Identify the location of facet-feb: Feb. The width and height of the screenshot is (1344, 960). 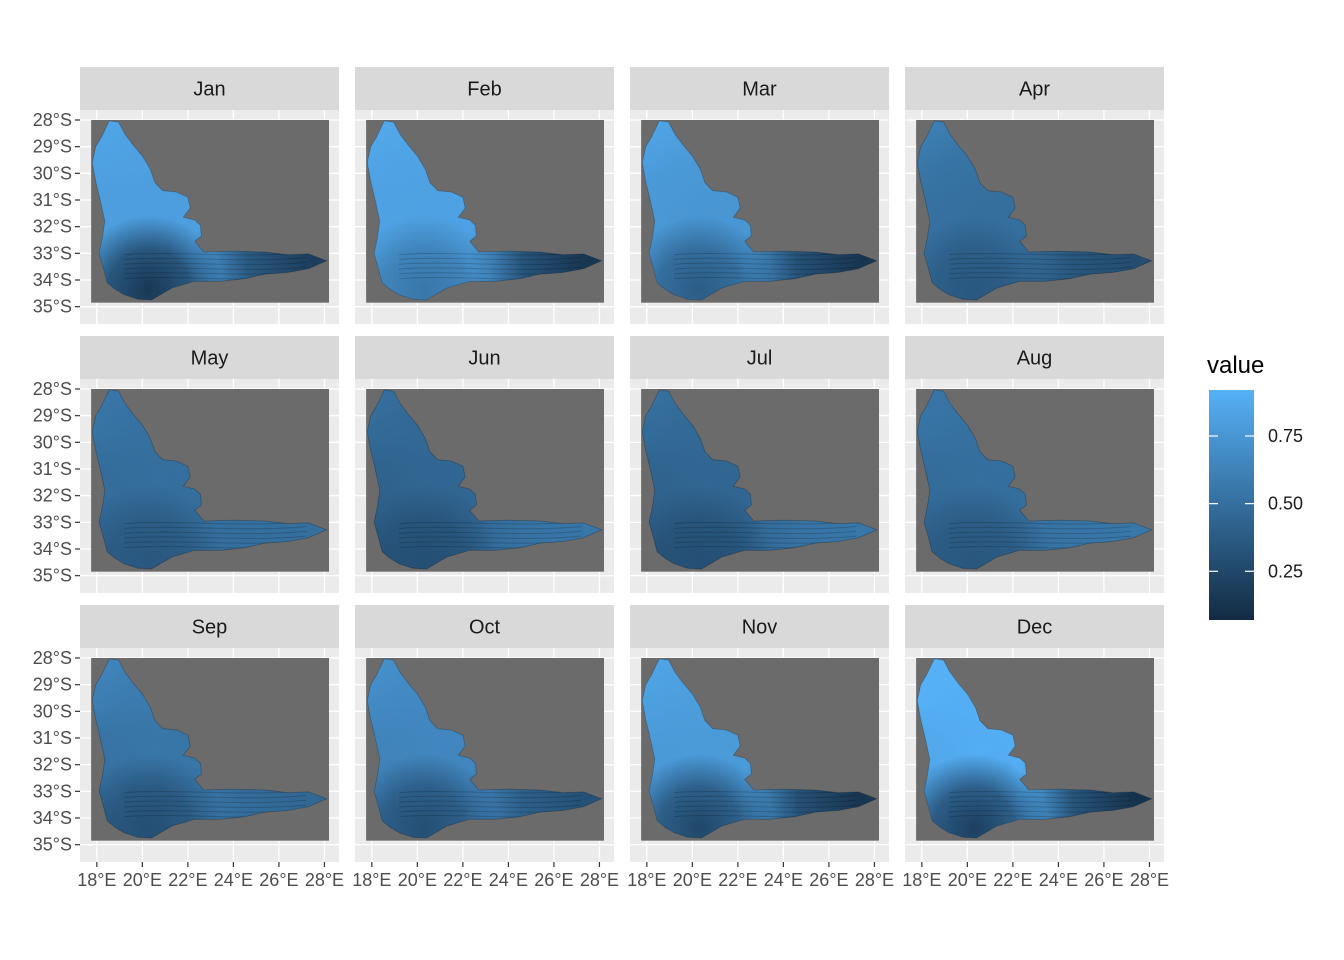
(484, 195).